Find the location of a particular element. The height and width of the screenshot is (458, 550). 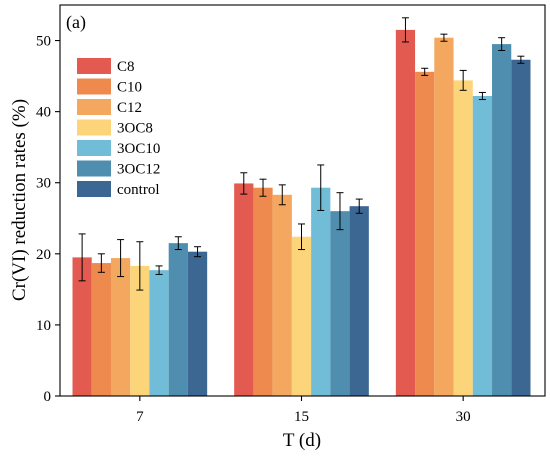

bar-c12-t30 is located at coordinates (444, 217).